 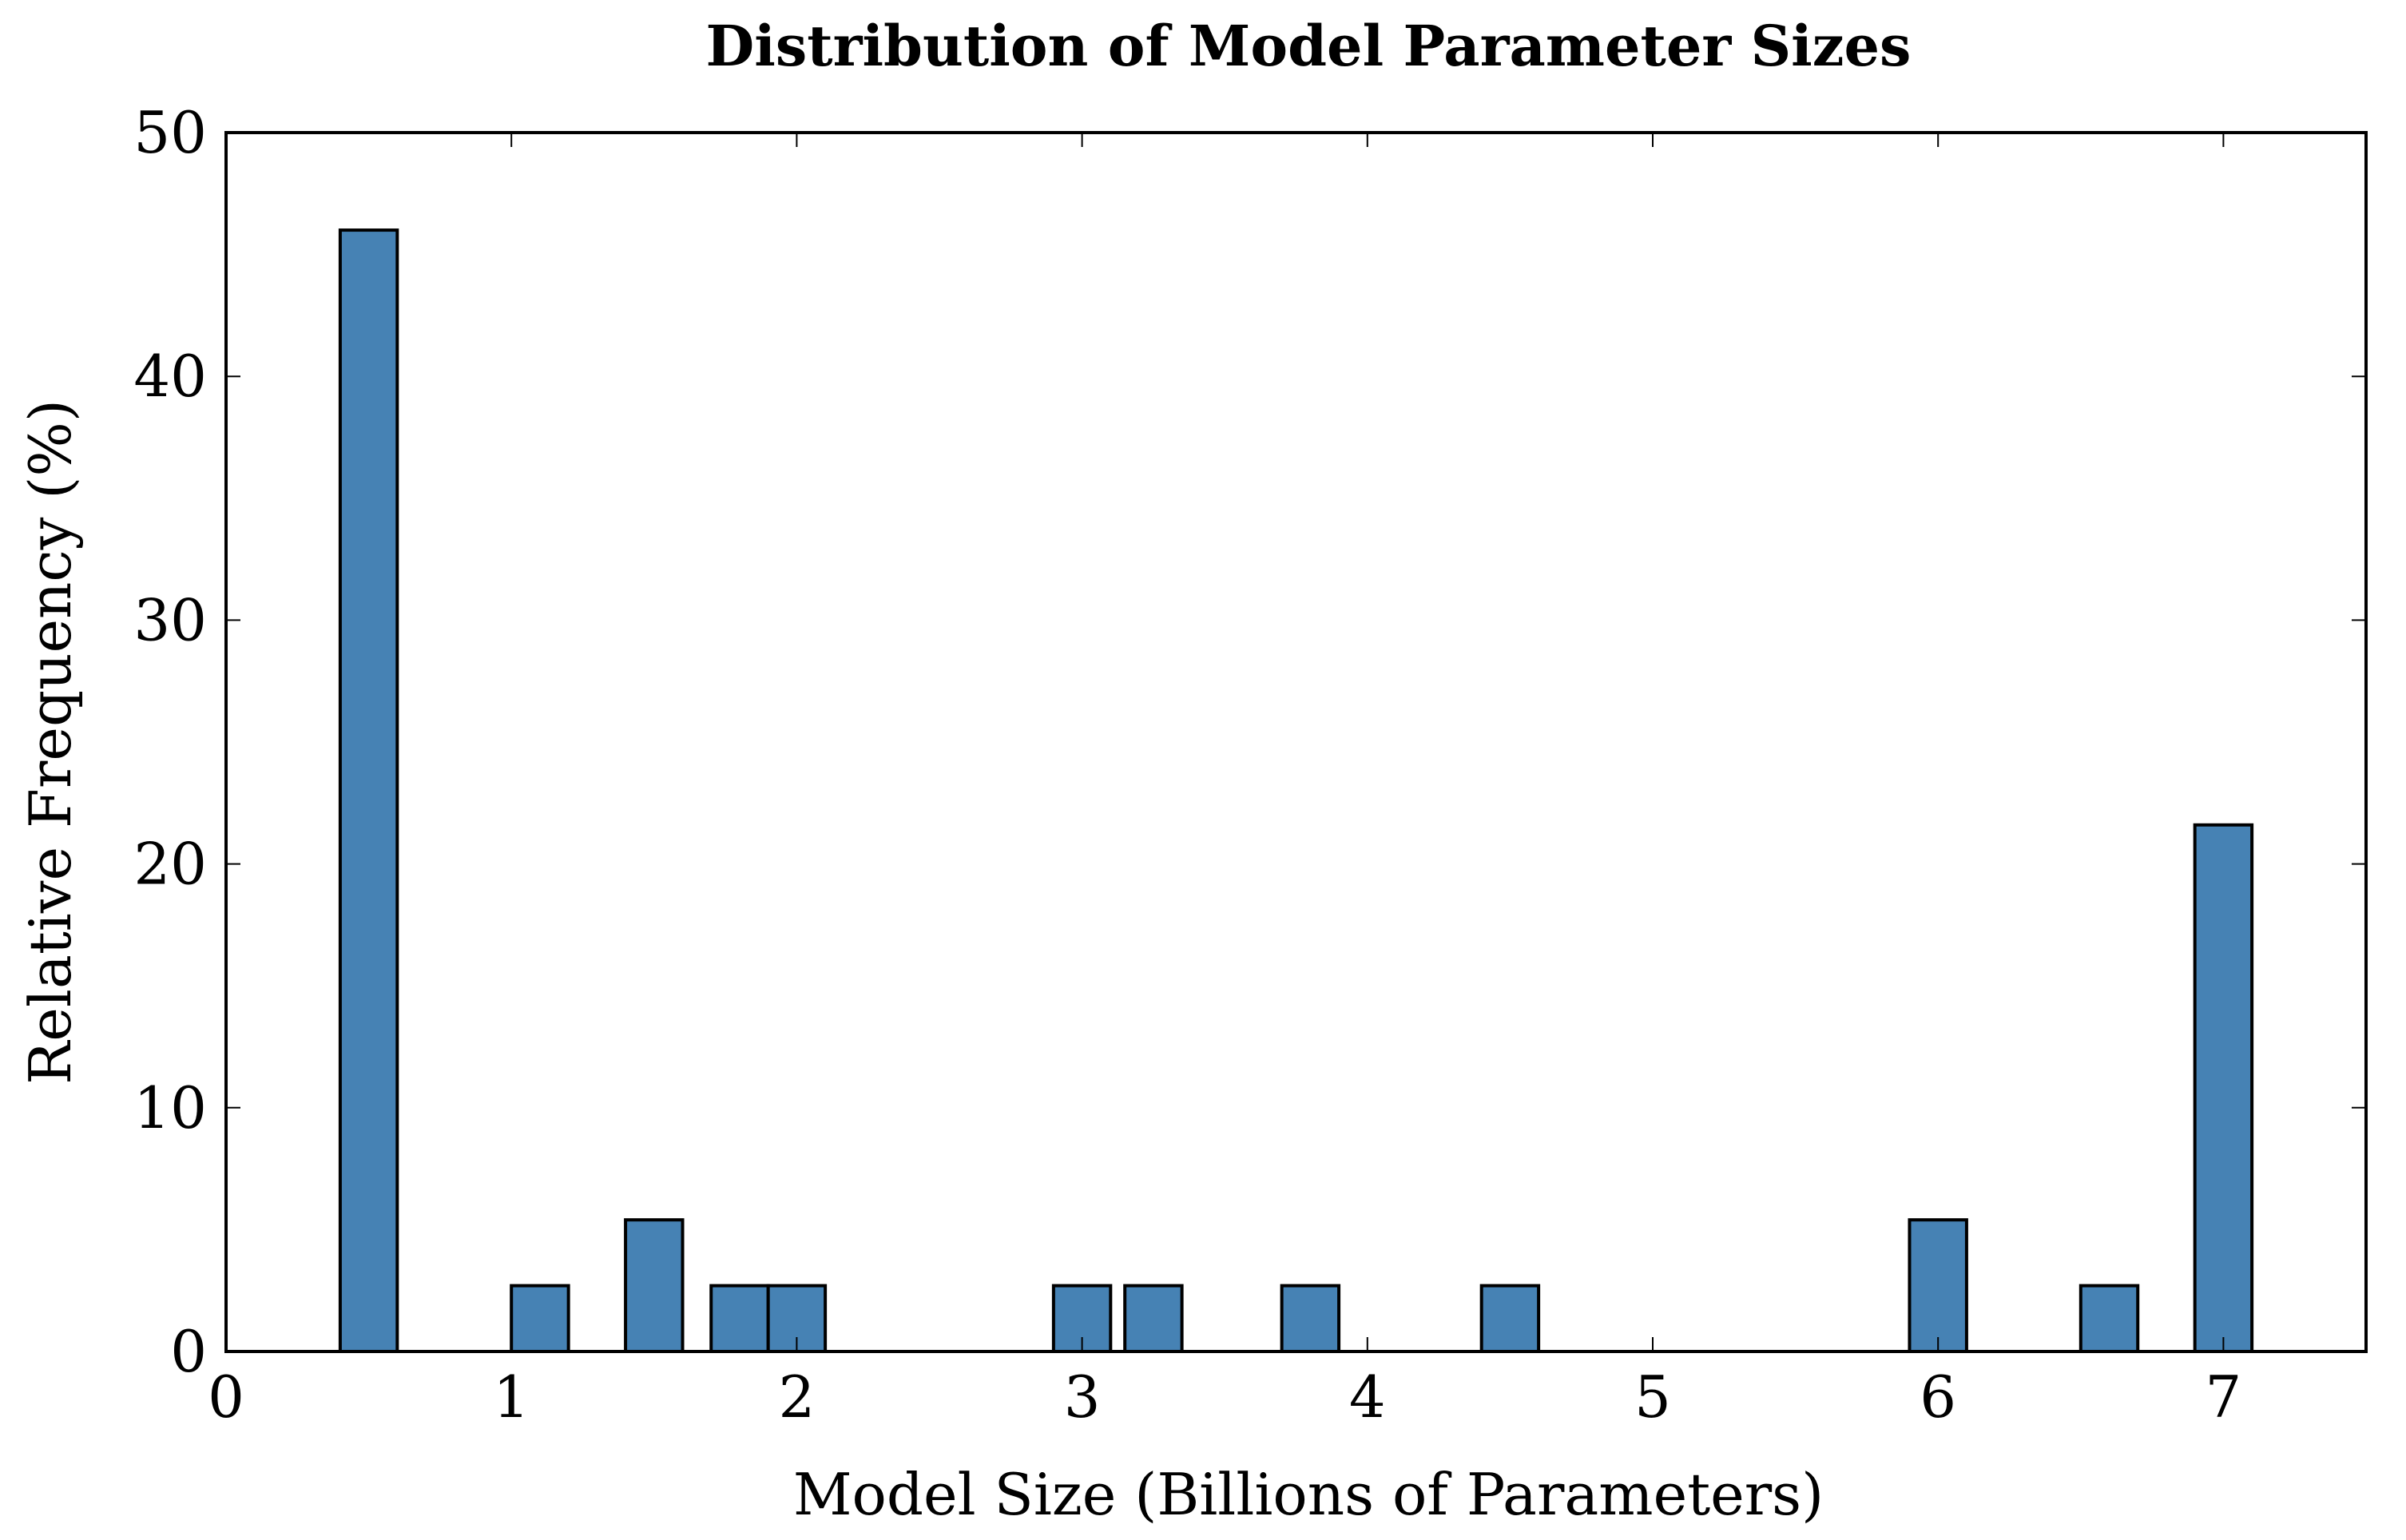 What do you see at coordinates (1308, 1494) in the screenshot?
I see `x-axis-label: Model Size (Billions of Parameters)` at bounding box center [1308, 1494].